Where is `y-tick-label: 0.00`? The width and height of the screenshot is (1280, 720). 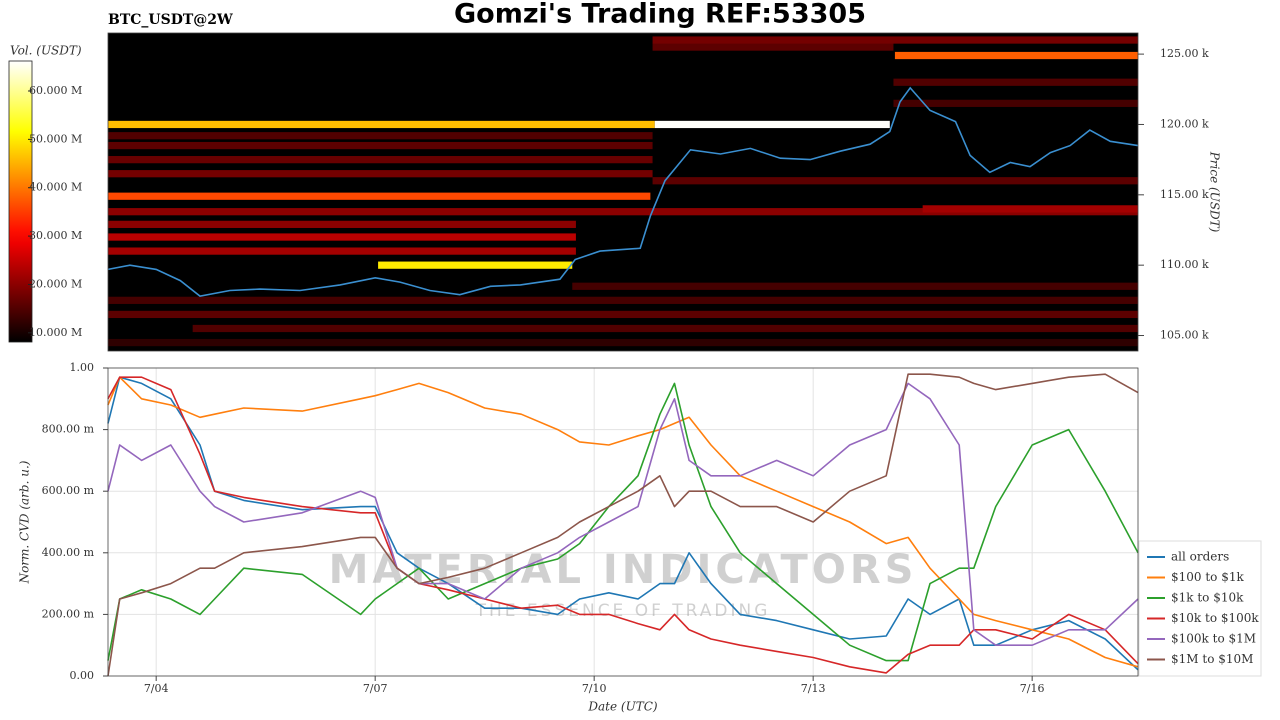 y-tick-label: 0.00 is located at coordinates (82, 675).